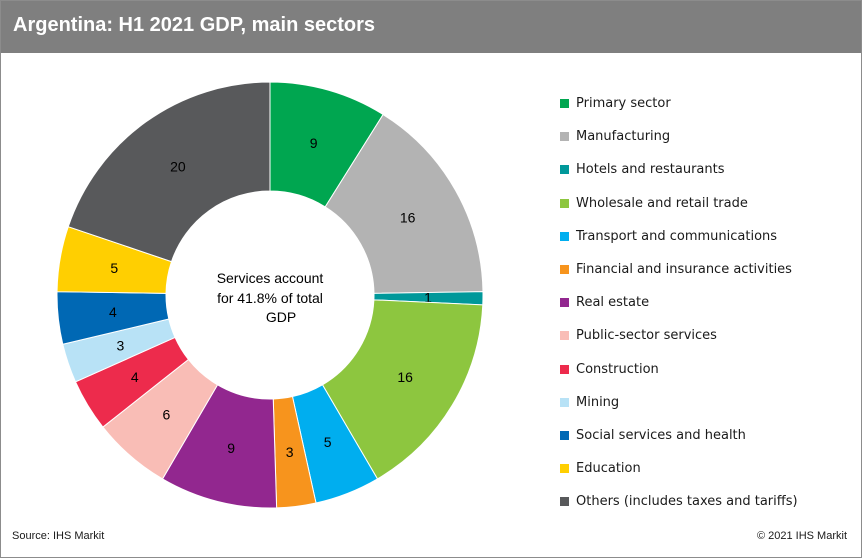  I want to click on legend-label: Education, so click(608, 469).